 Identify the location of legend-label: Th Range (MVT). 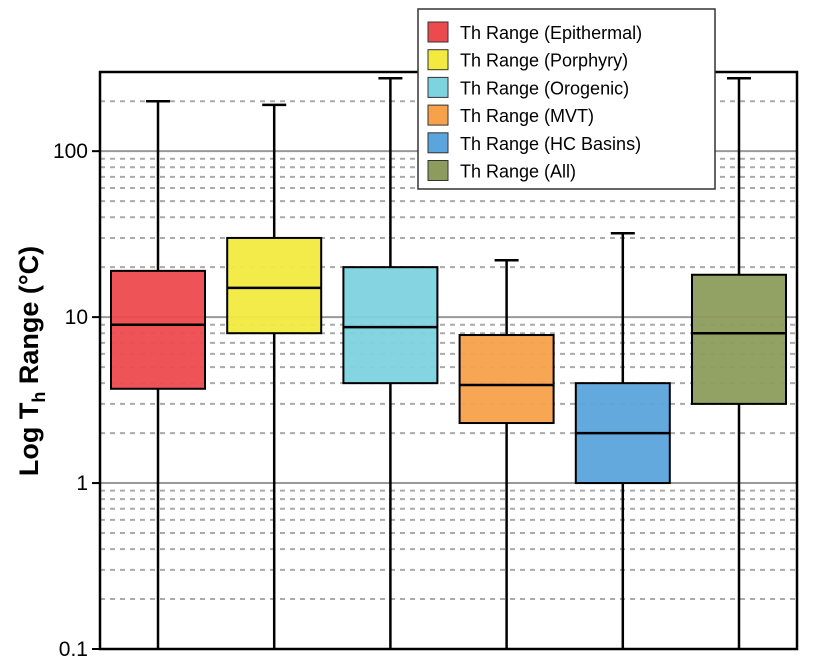
(527, 116).